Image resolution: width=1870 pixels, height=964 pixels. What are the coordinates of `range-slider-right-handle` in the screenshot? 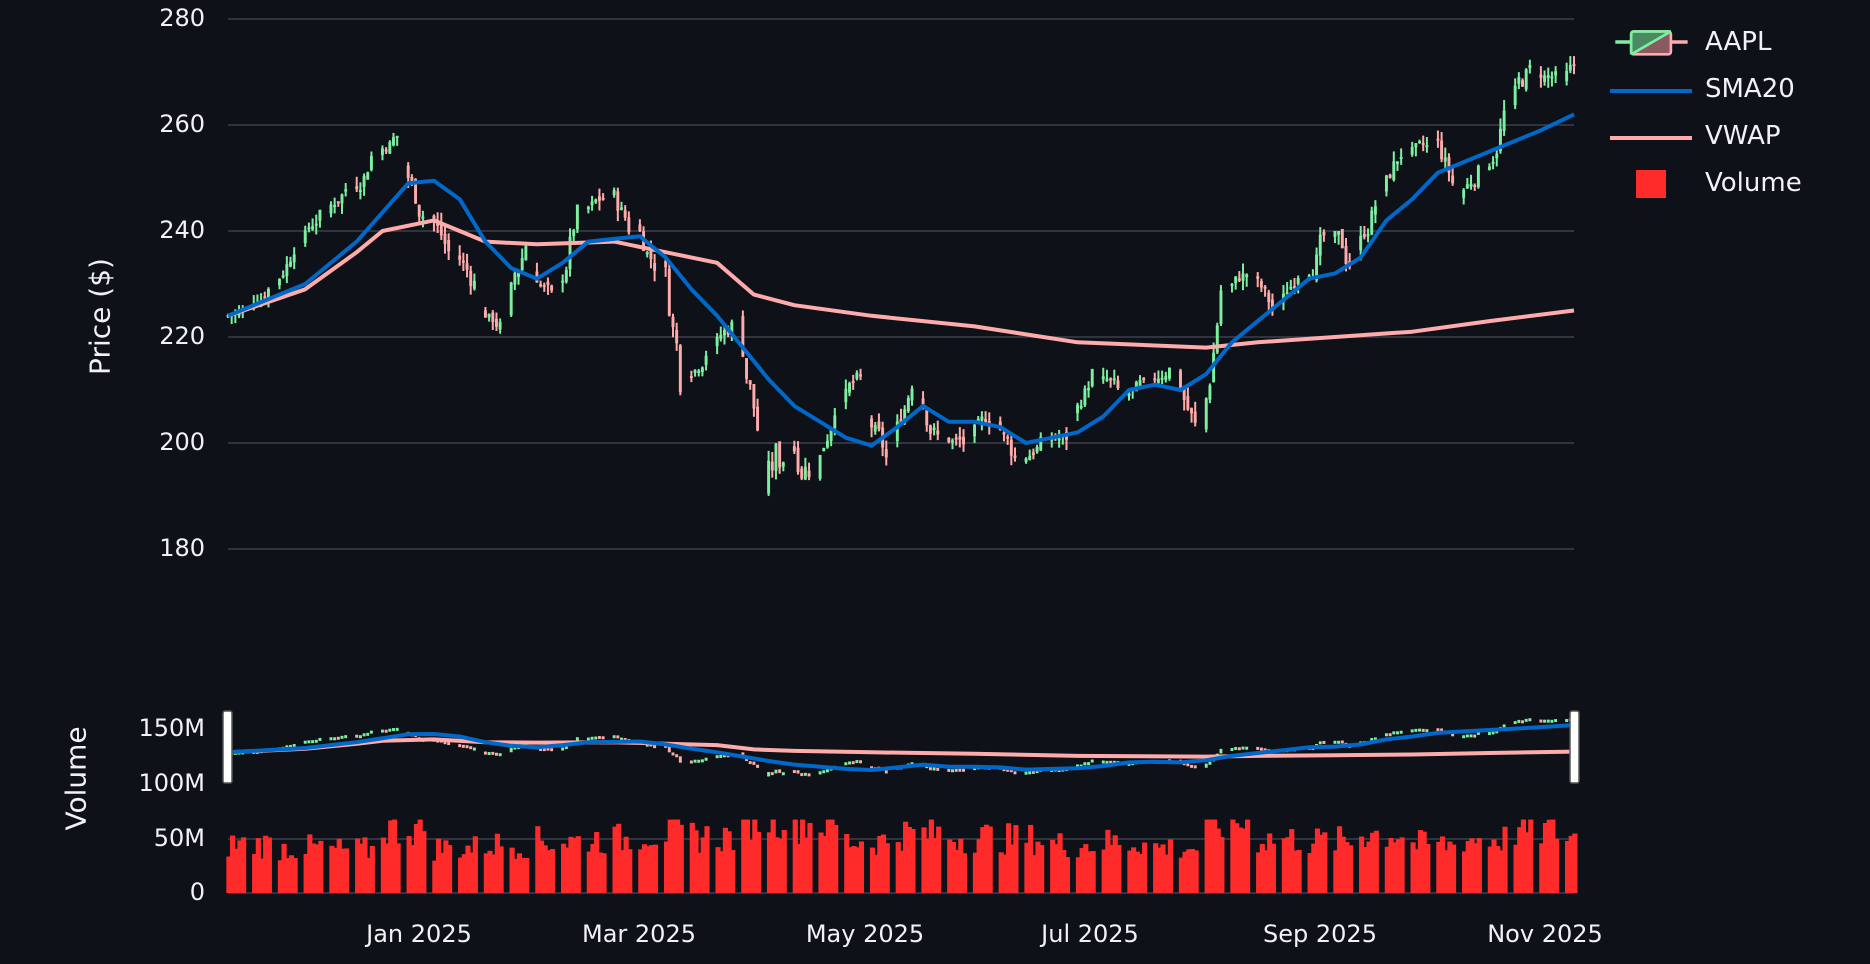 It's located at (1574, 747).